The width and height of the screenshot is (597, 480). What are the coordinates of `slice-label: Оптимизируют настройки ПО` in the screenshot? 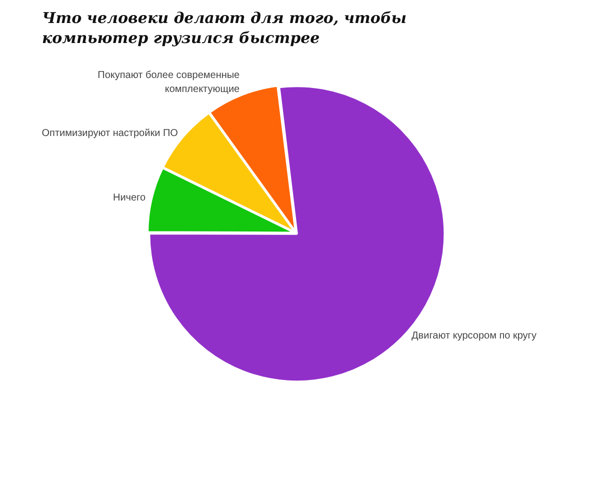 It's located at (110, 134).